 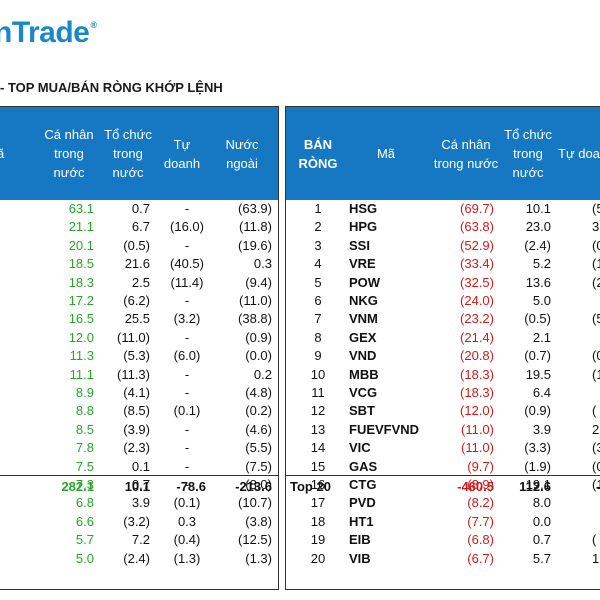 I want to click on cell-foreign: 0.2, so click(x=262, y=374).